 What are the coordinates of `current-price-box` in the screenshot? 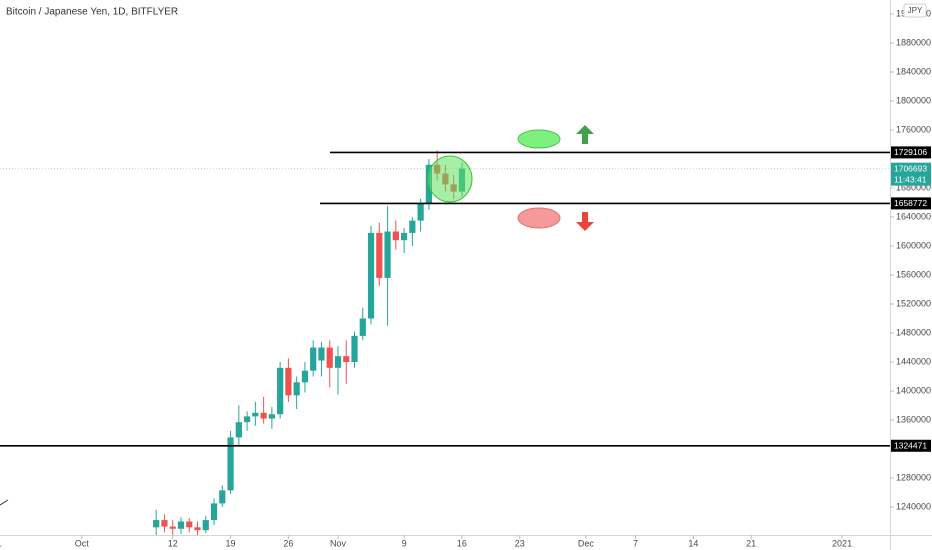 It's located at (911, 174).